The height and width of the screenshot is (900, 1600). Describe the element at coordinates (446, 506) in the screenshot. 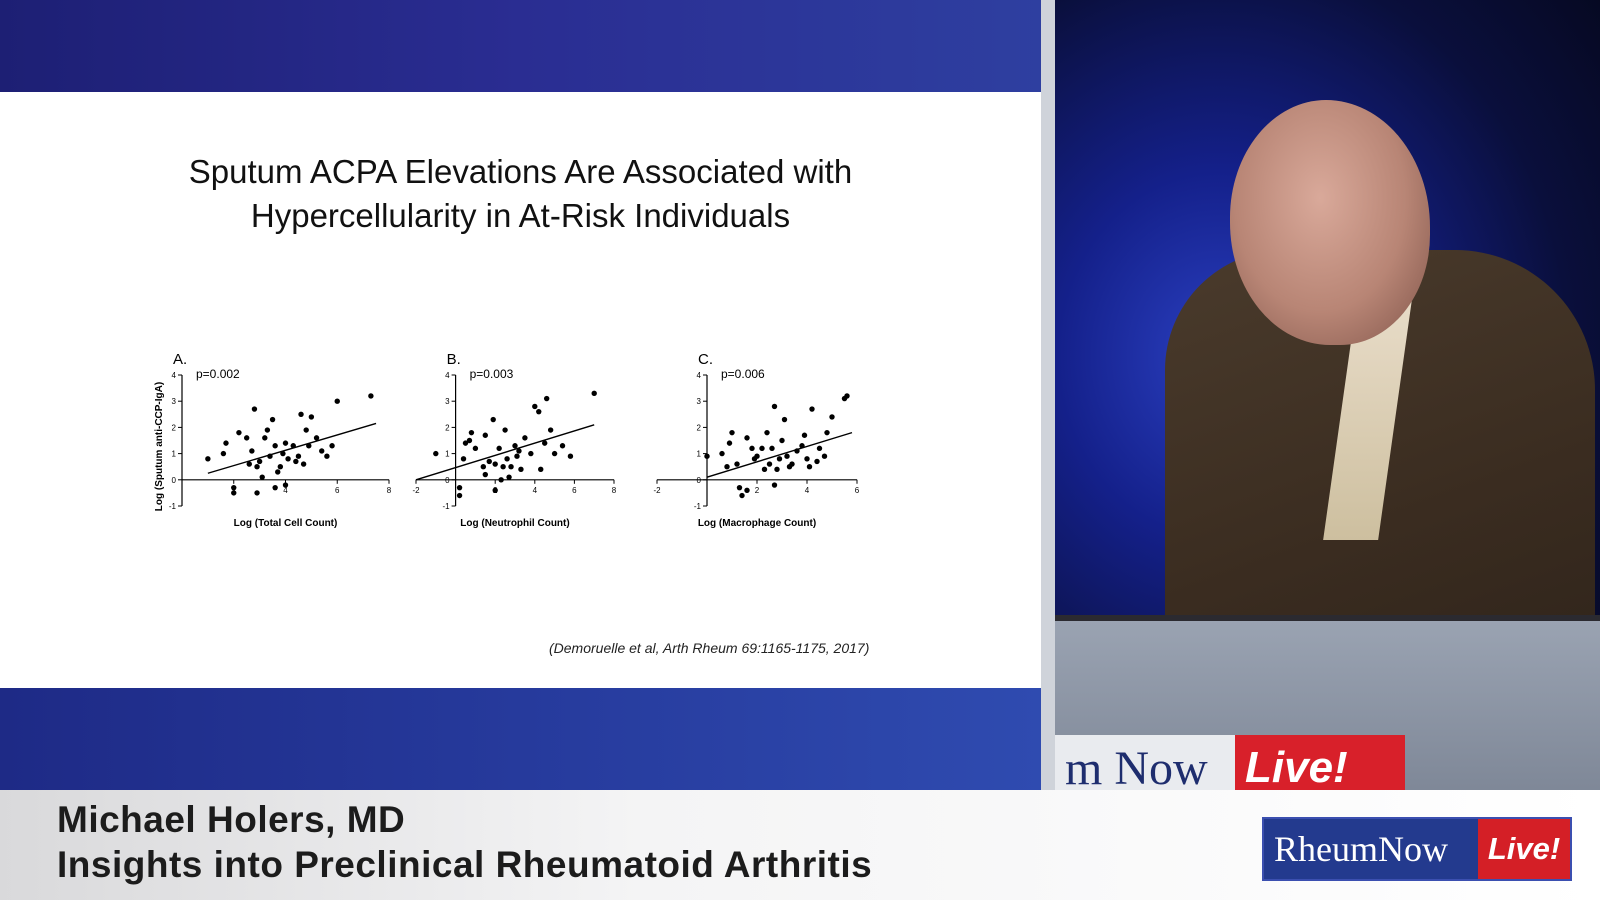

I see `chart-2-y-tick-label: -1` at that location.